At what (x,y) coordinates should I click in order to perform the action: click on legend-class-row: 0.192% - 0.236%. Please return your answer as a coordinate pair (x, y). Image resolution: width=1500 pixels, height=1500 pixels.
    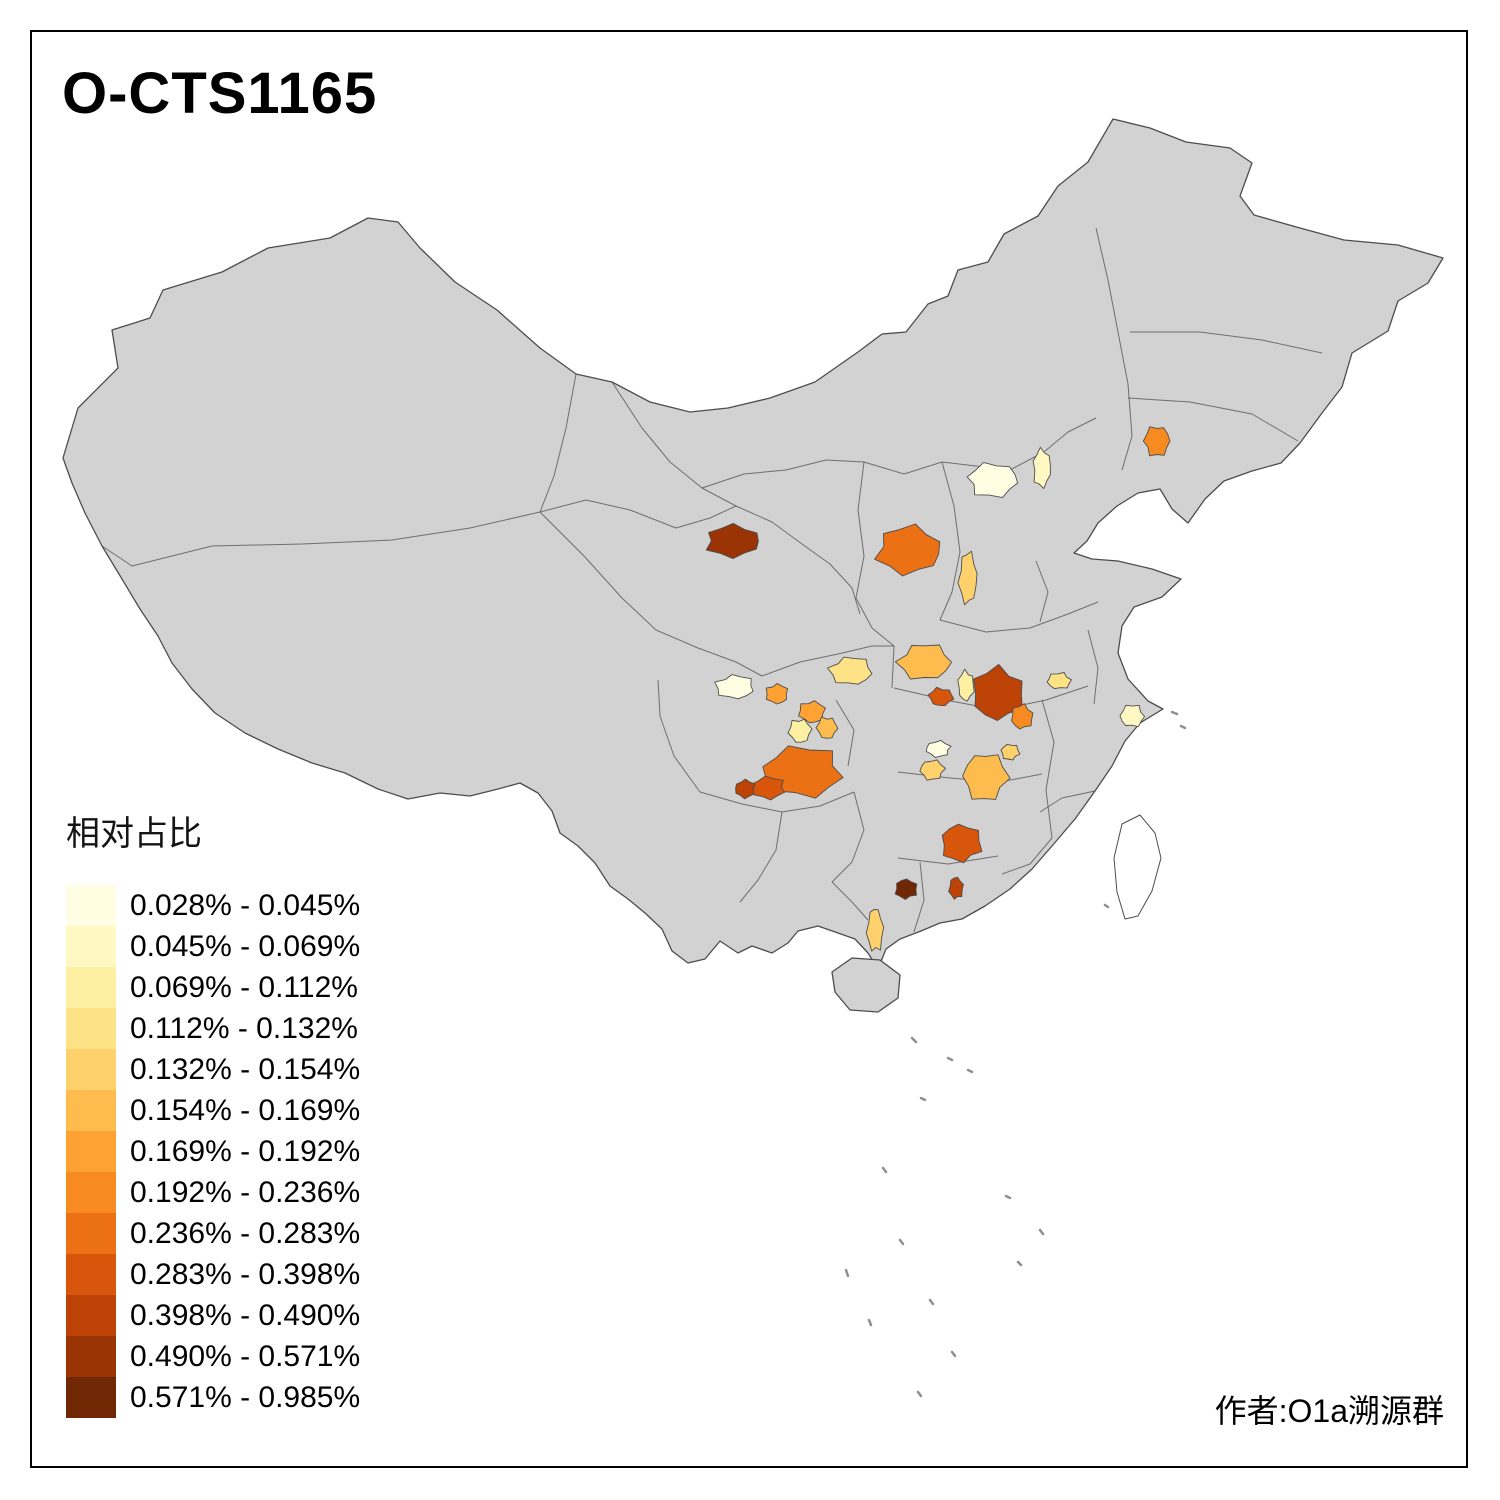
    Looking at the image, I should click on (213, 1192).